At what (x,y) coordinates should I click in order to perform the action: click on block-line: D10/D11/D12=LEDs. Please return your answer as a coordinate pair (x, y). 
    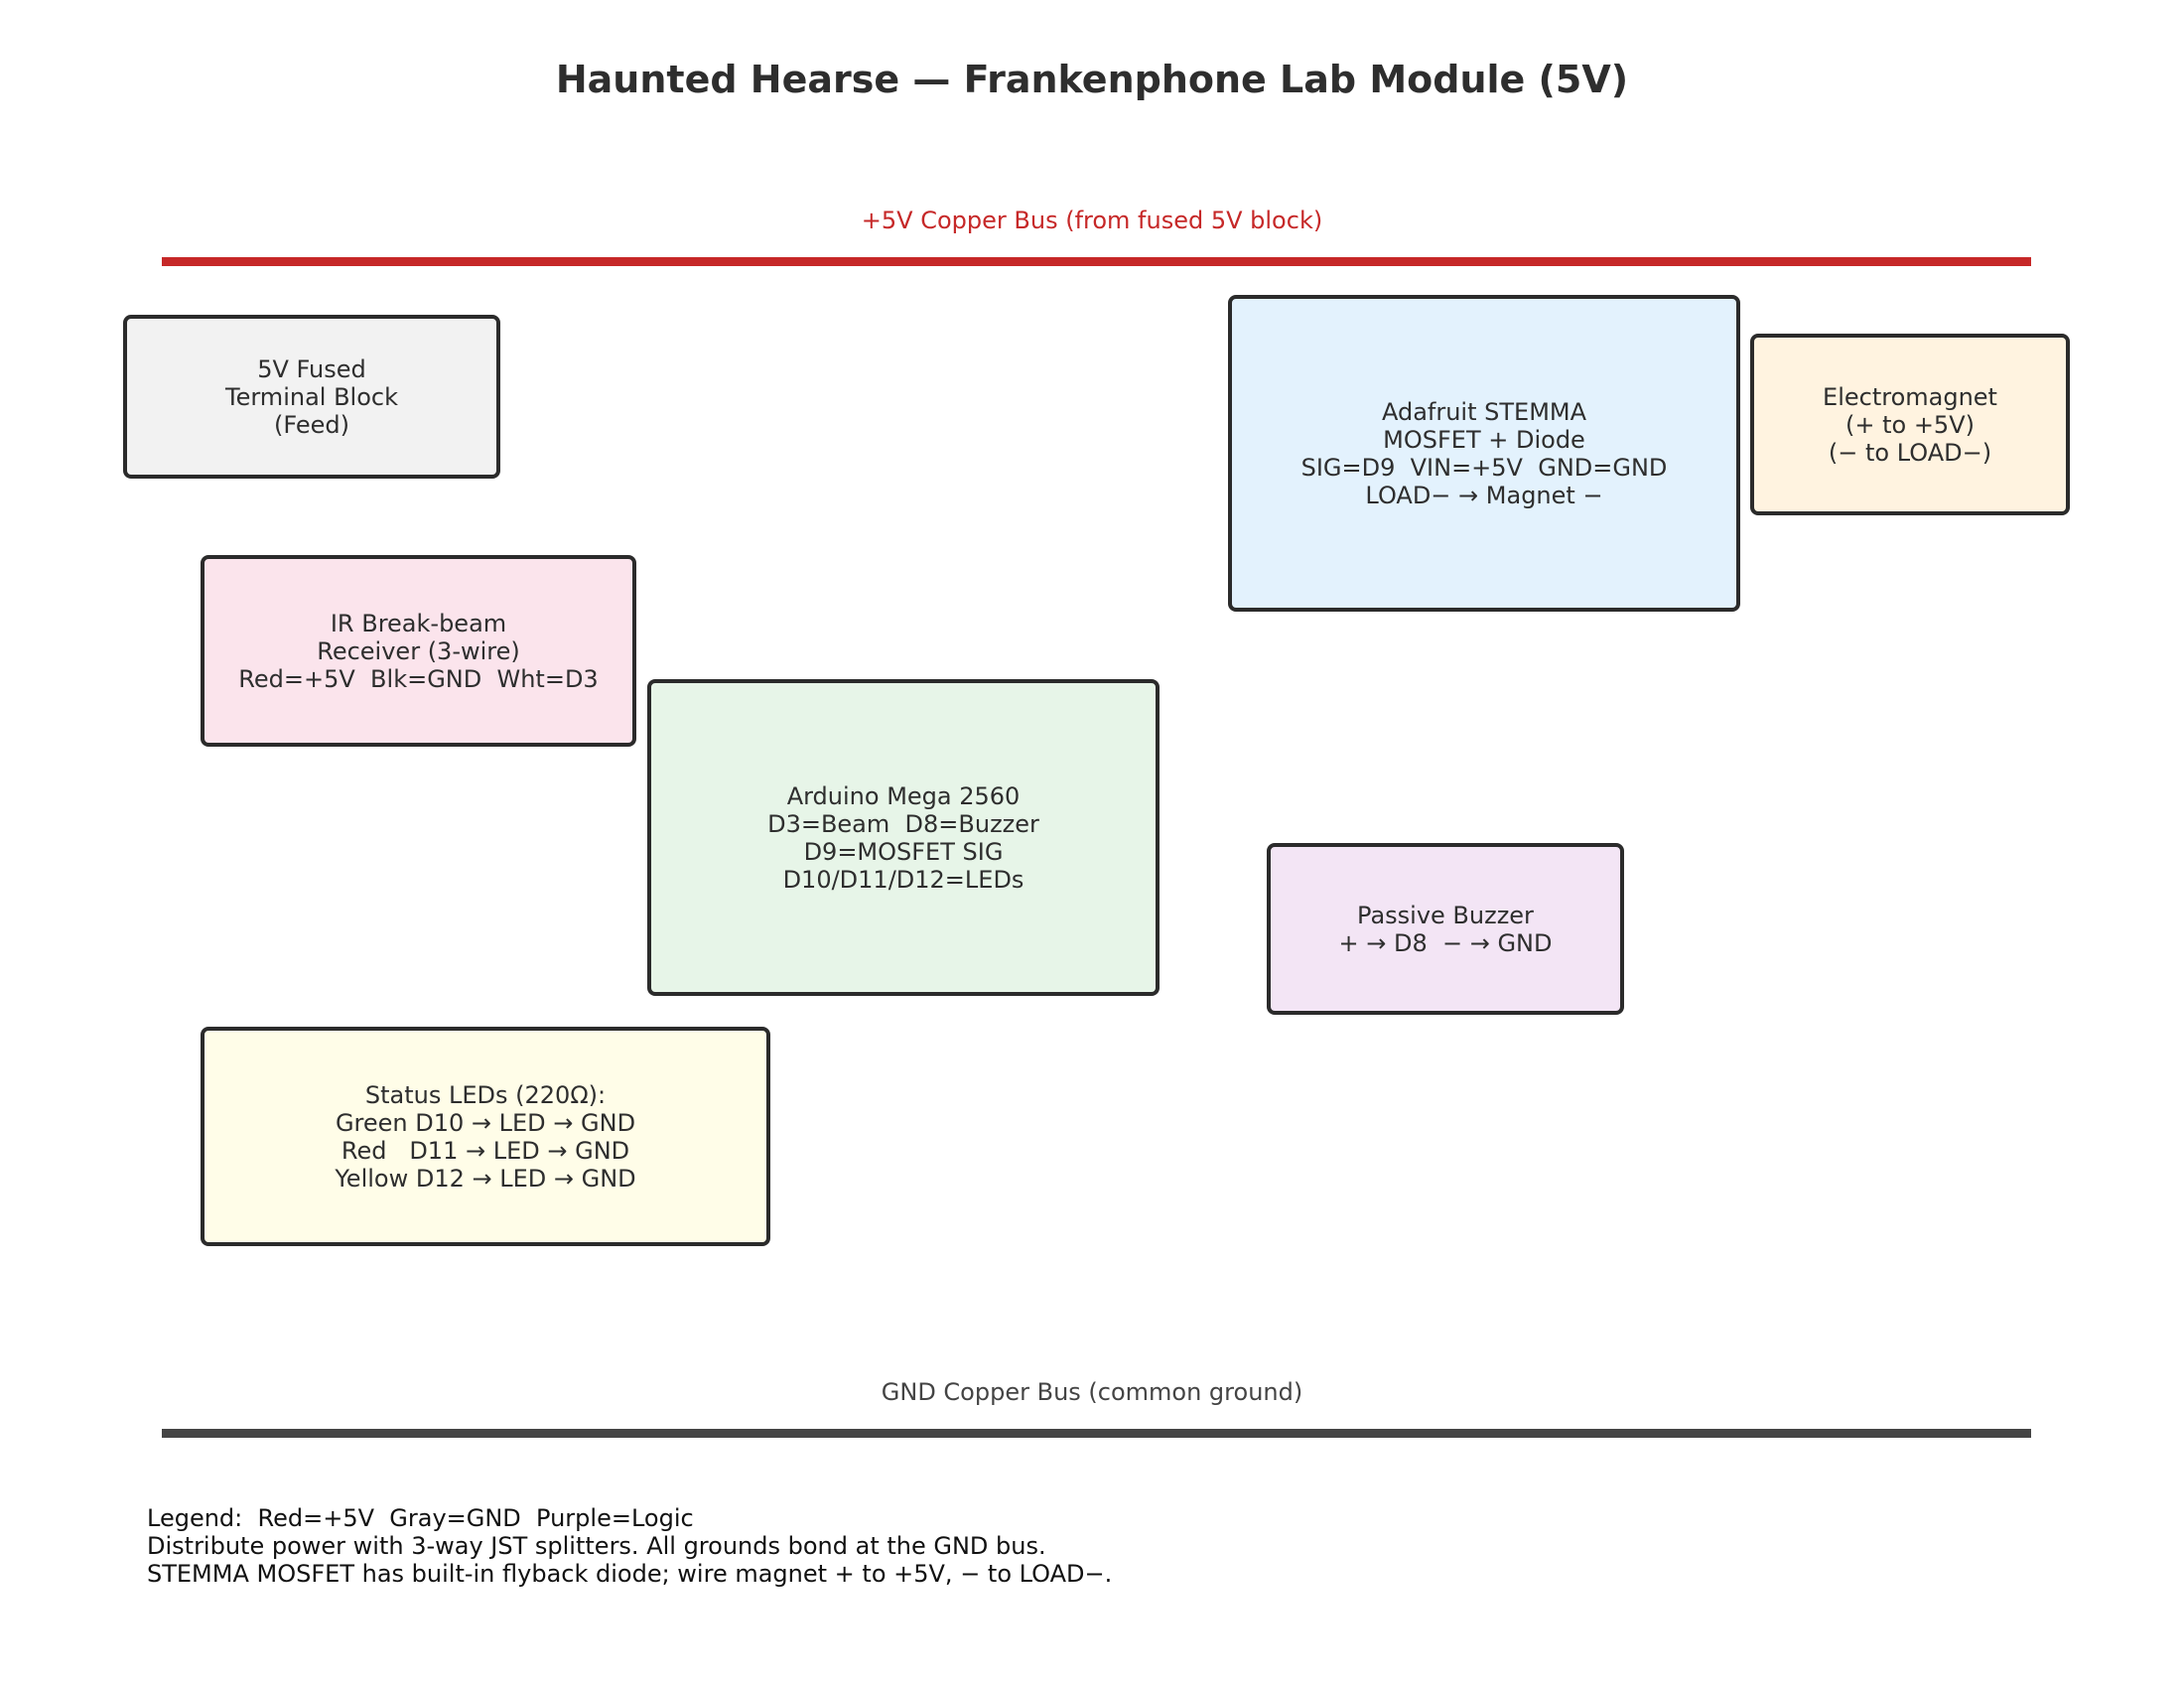
    Looking at the image, I should click on (903, 879).